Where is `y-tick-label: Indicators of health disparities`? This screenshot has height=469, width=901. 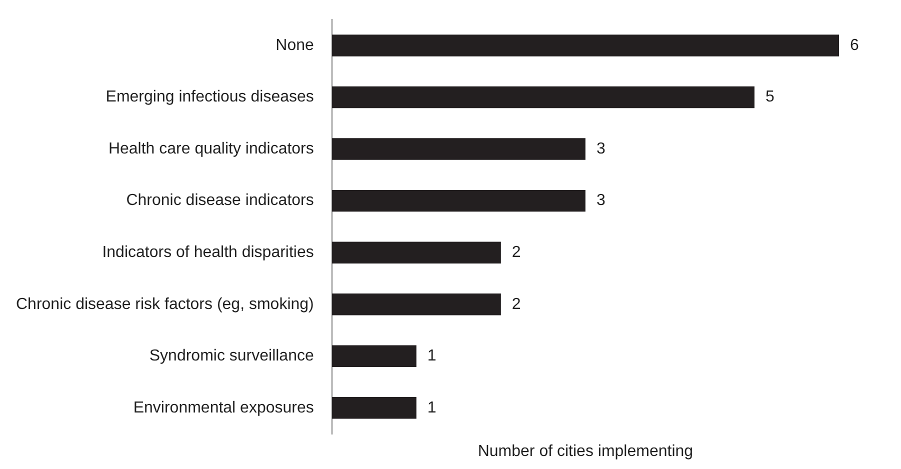 y-tick-label: Indicators of health disparities is located at coordinates (208, 252).